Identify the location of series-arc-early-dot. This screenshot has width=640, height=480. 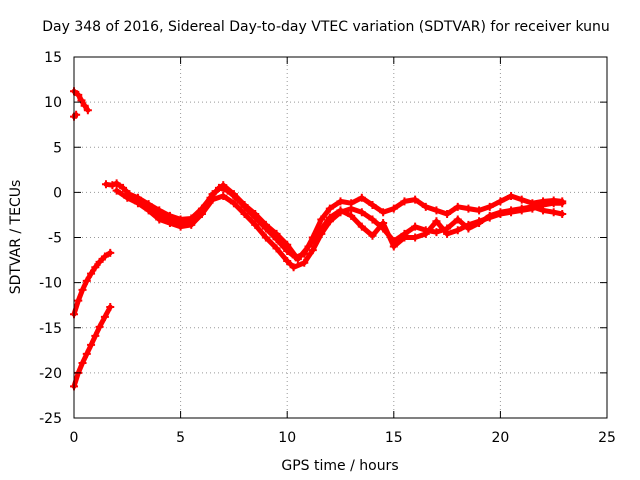
(75, 115).